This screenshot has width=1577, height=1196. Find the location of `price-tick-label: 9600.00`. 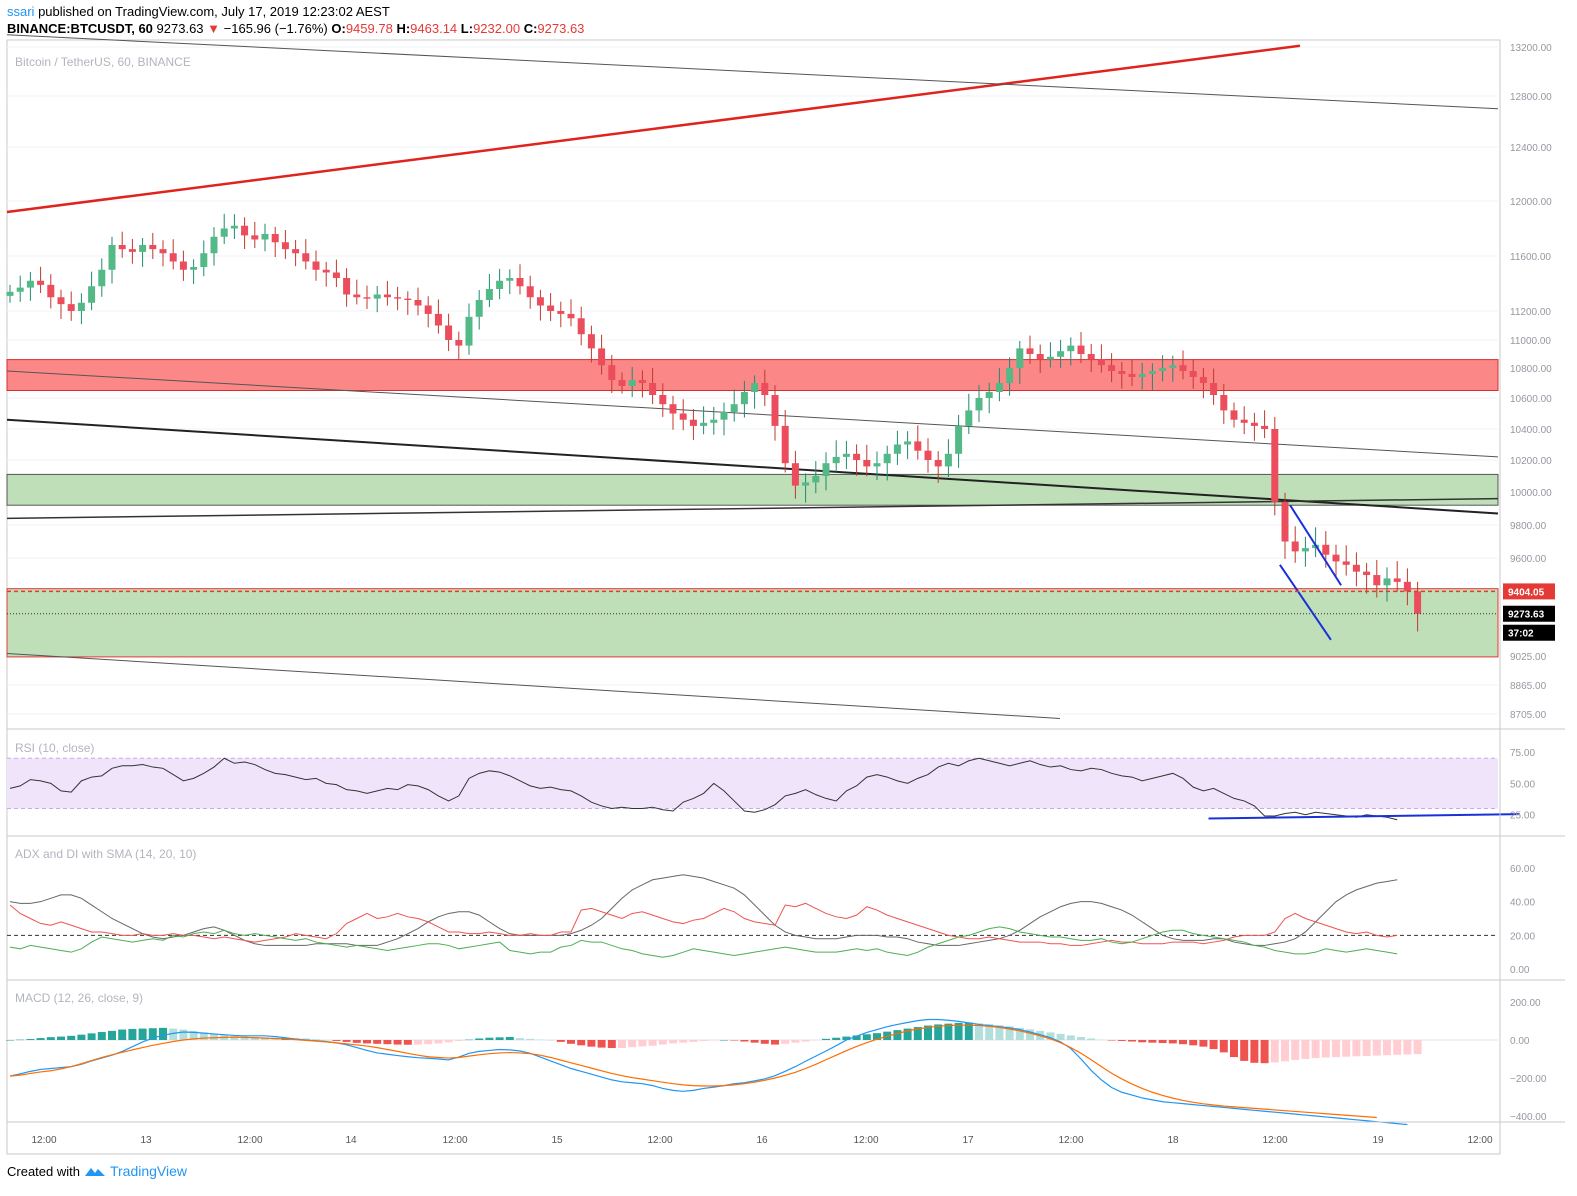

price-tick-label: 9600.00 is located at coordinates (1528, 559).